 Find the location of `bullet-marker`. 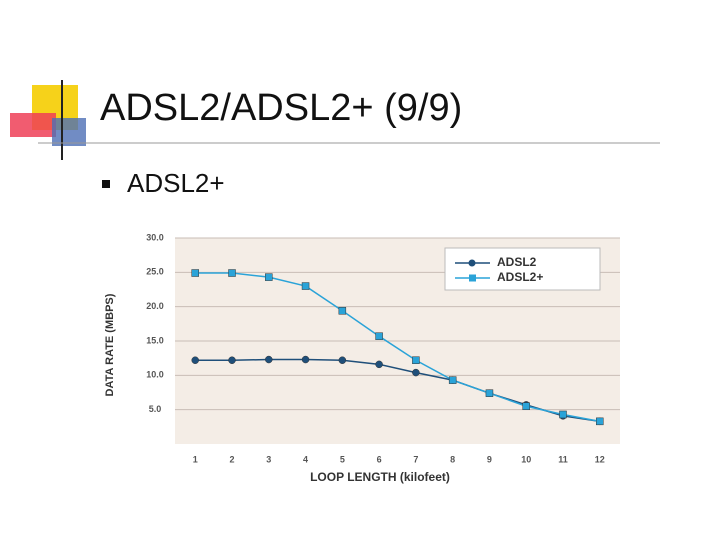

bullet-marker is located at coordinates (106, 184).